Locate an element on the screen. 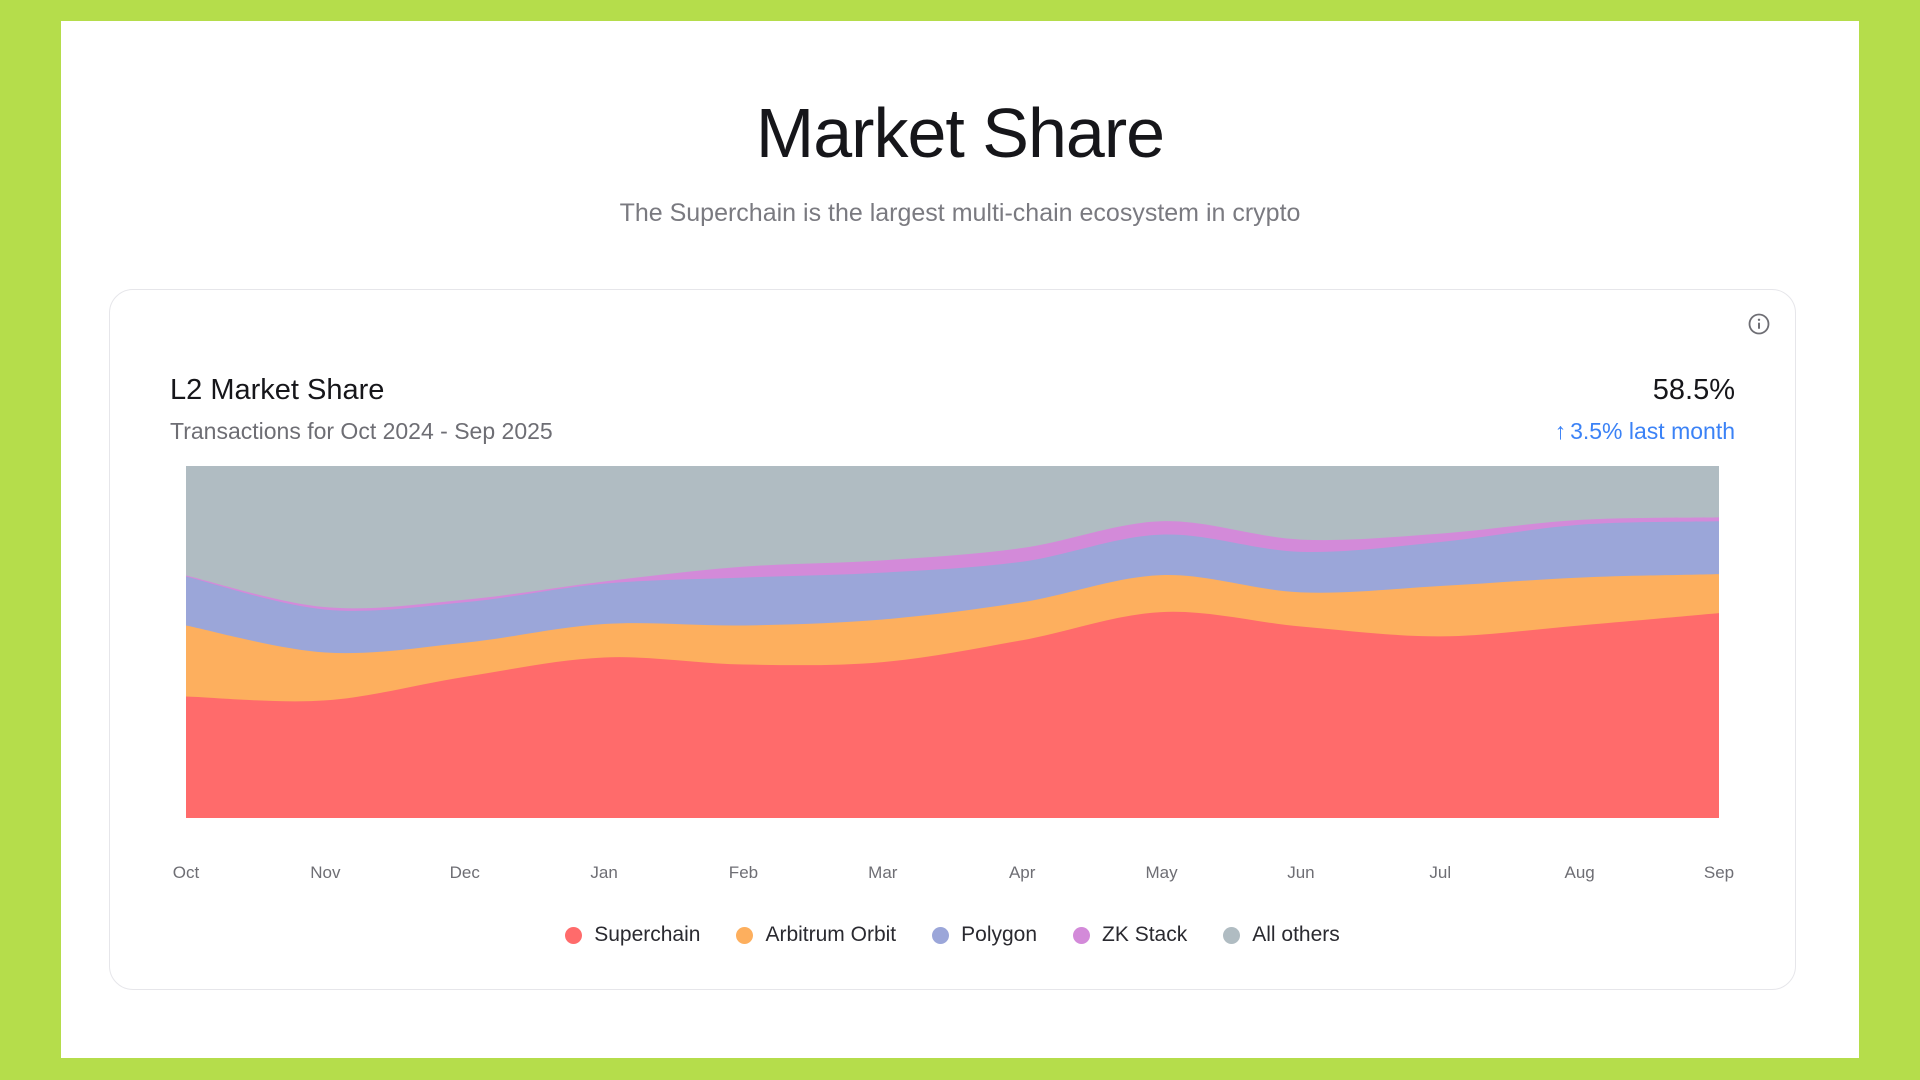 The height and width of the screenshot is (1080, 1920). legend-item-polygon: Polygon is located at coordinates (984, 935).